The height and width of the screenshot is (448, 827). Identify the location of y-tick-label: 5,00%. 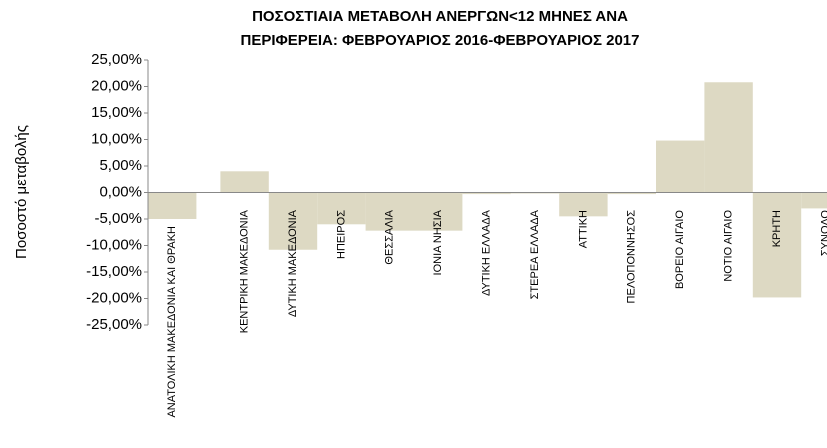
(120, 165).